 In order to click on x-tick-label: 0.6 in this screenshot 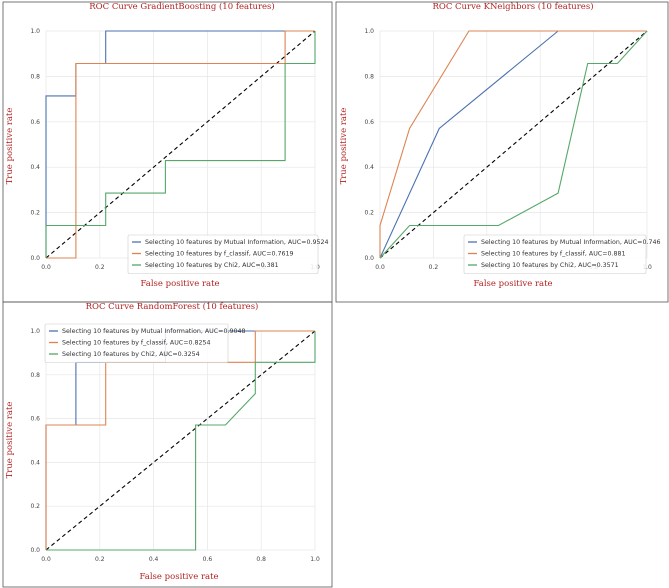, I will do `click(208, 559)`.